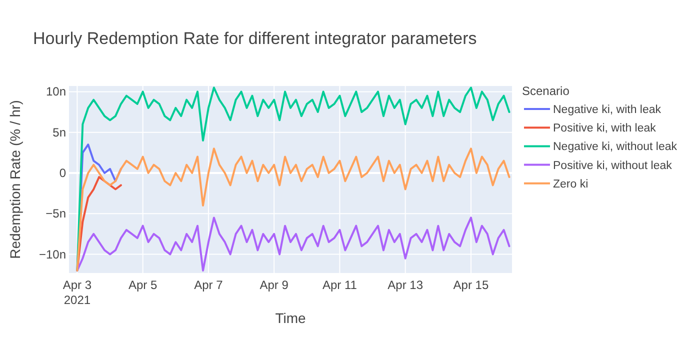 The height and width of the screenshot is (343, 686). I want to click on y-tick-label: 5n, so click(59, 132).